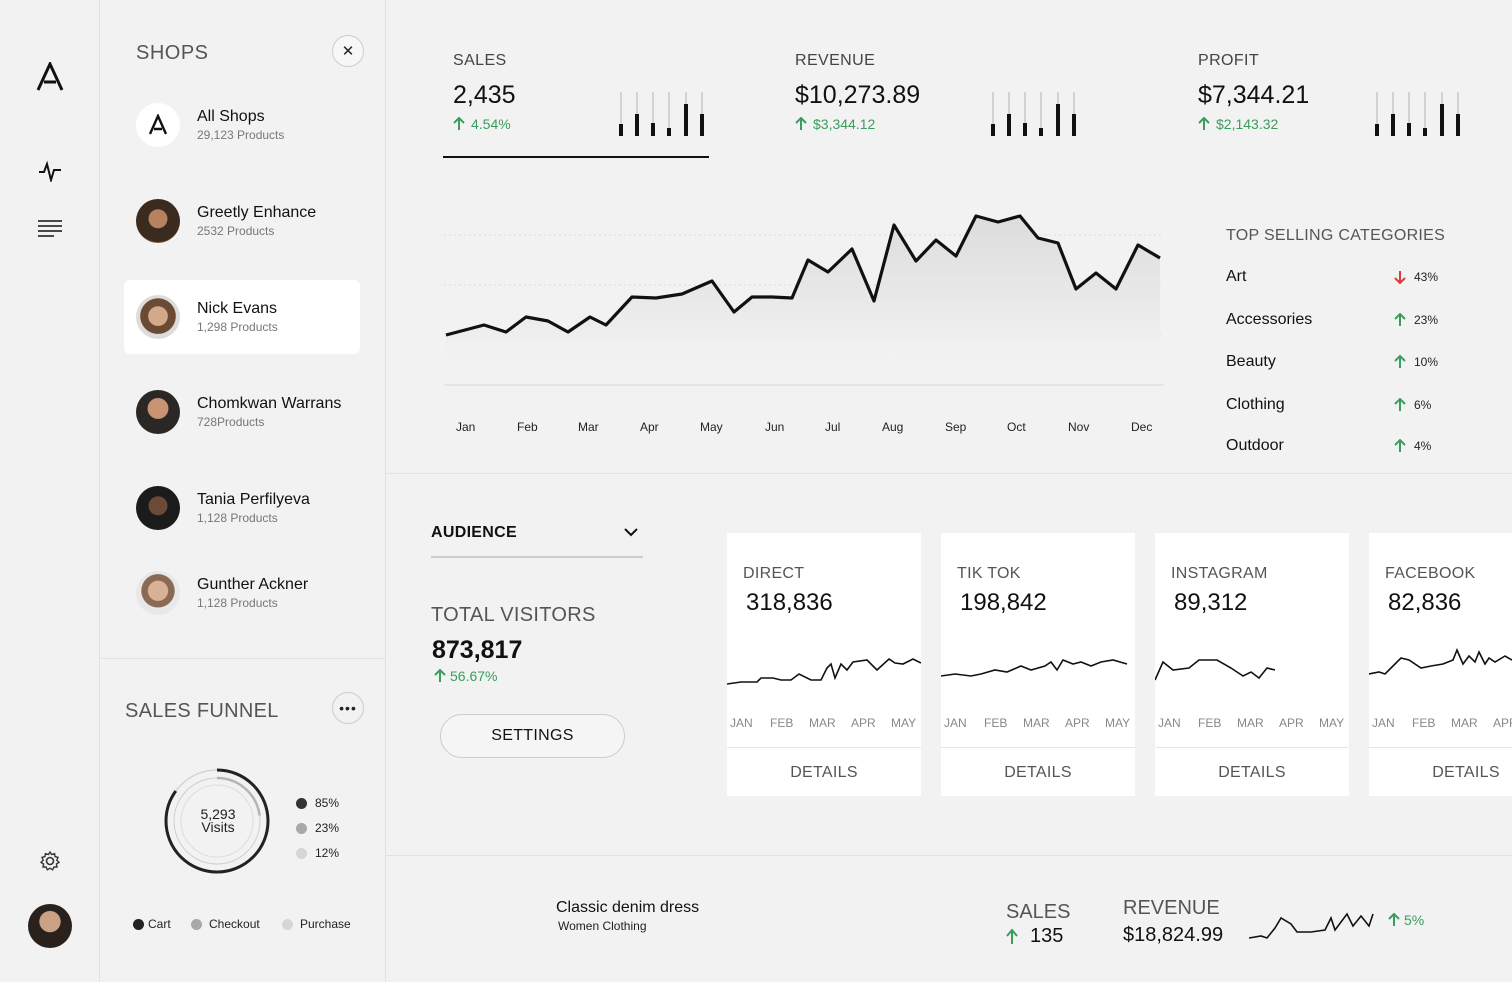 Image resolution: width=1512 pixels, height=982 pixels. What do you see at coordinates (527, 427) in the screenshot?
I see `x-tick-label: Feb` at bounding box center [527, 427].